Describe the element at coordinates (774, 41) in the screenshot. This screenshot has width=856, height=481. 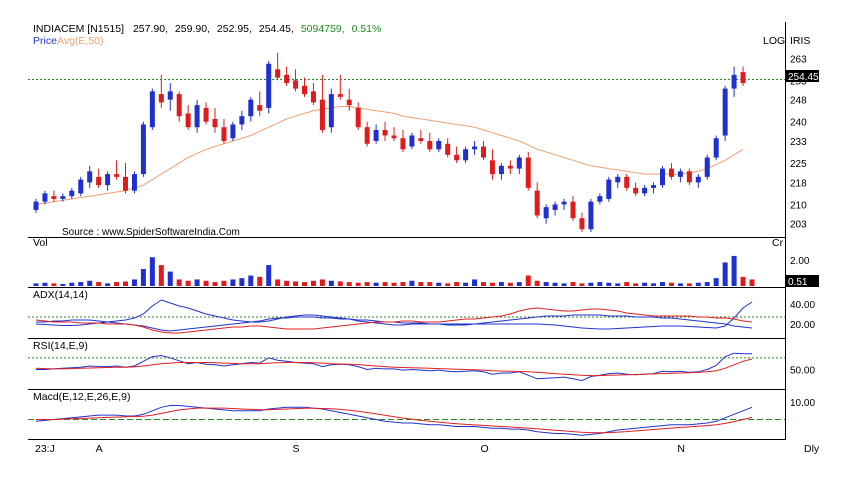
I see `log-label: LOG` at that location.